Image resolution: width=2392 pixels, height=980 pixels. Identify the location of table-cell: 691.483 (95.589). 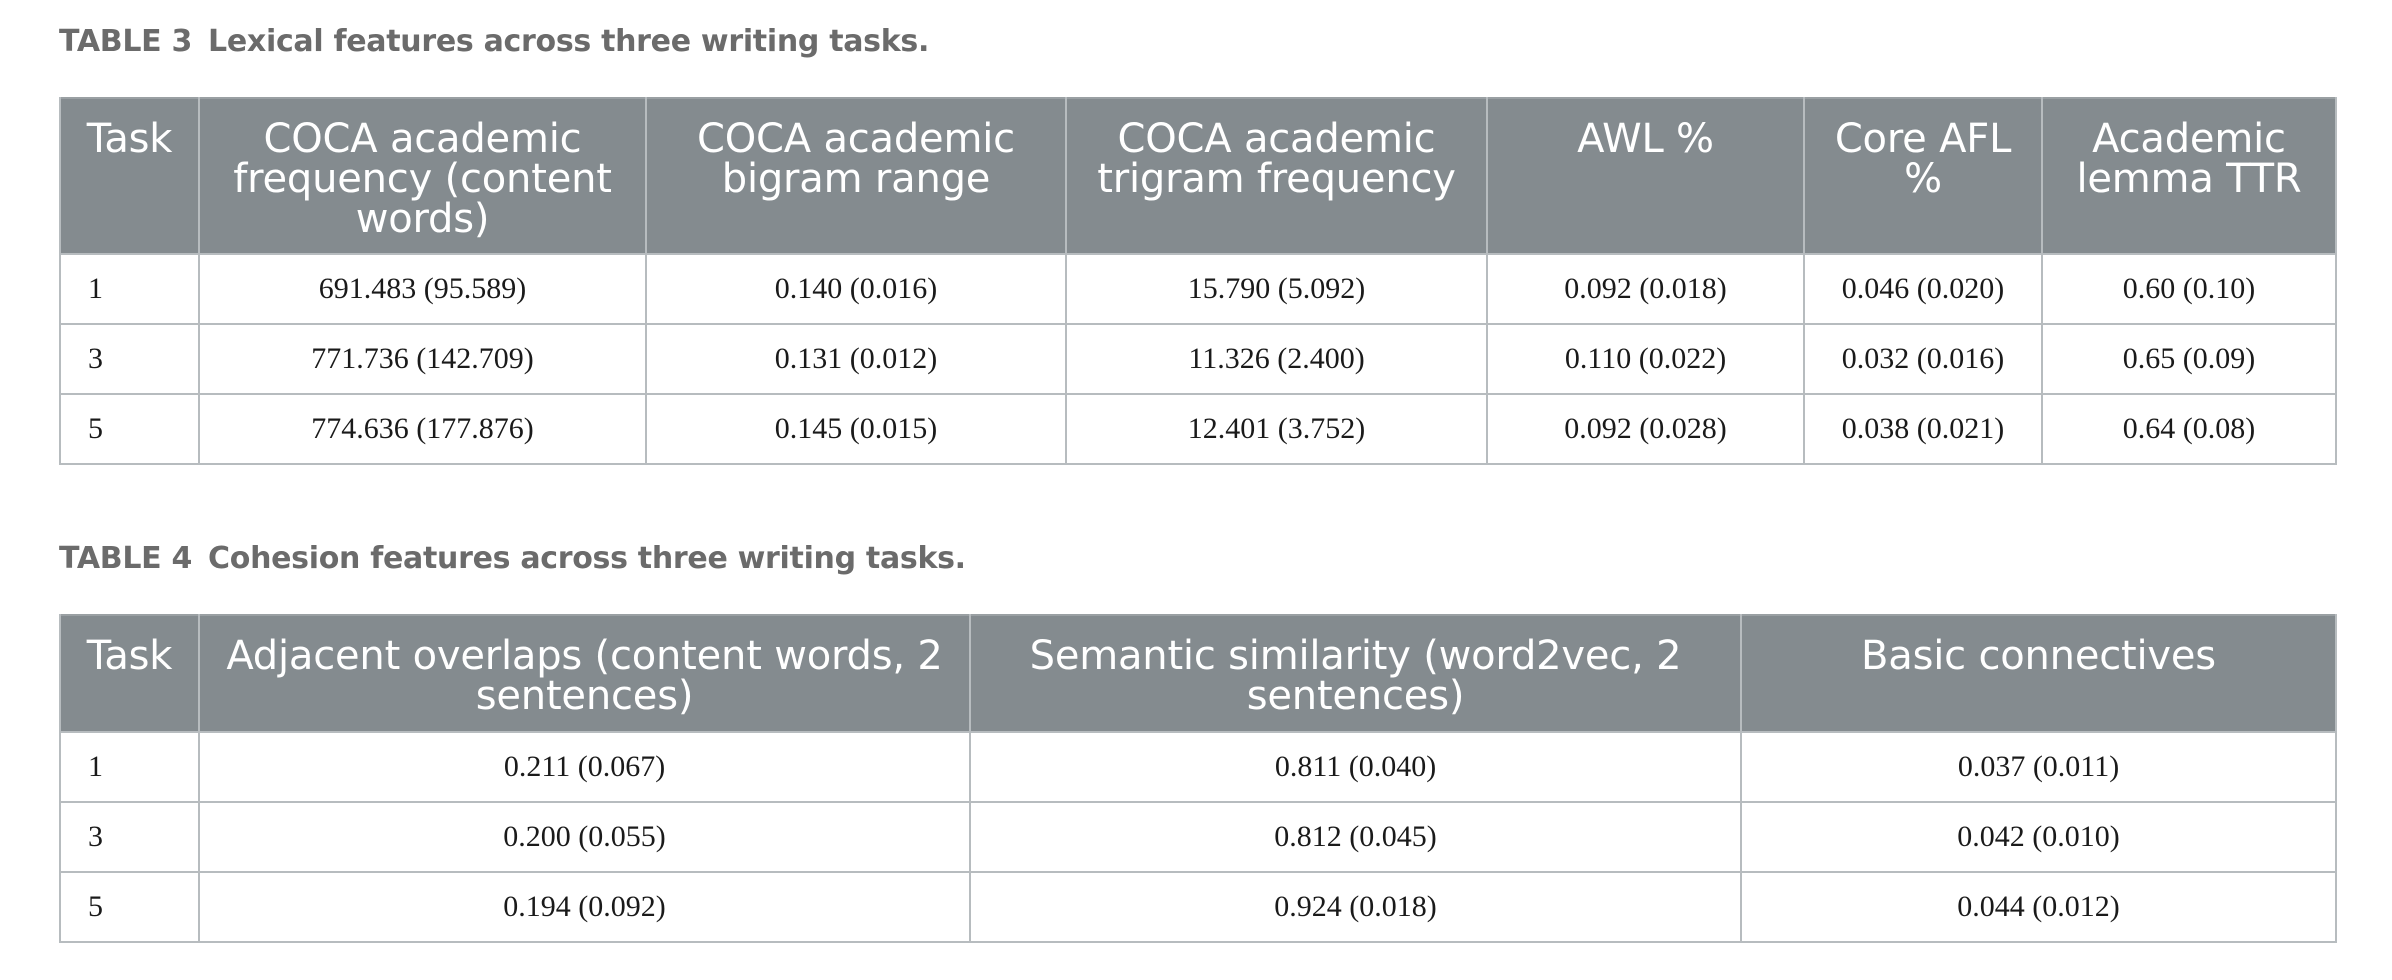
(422, 289).